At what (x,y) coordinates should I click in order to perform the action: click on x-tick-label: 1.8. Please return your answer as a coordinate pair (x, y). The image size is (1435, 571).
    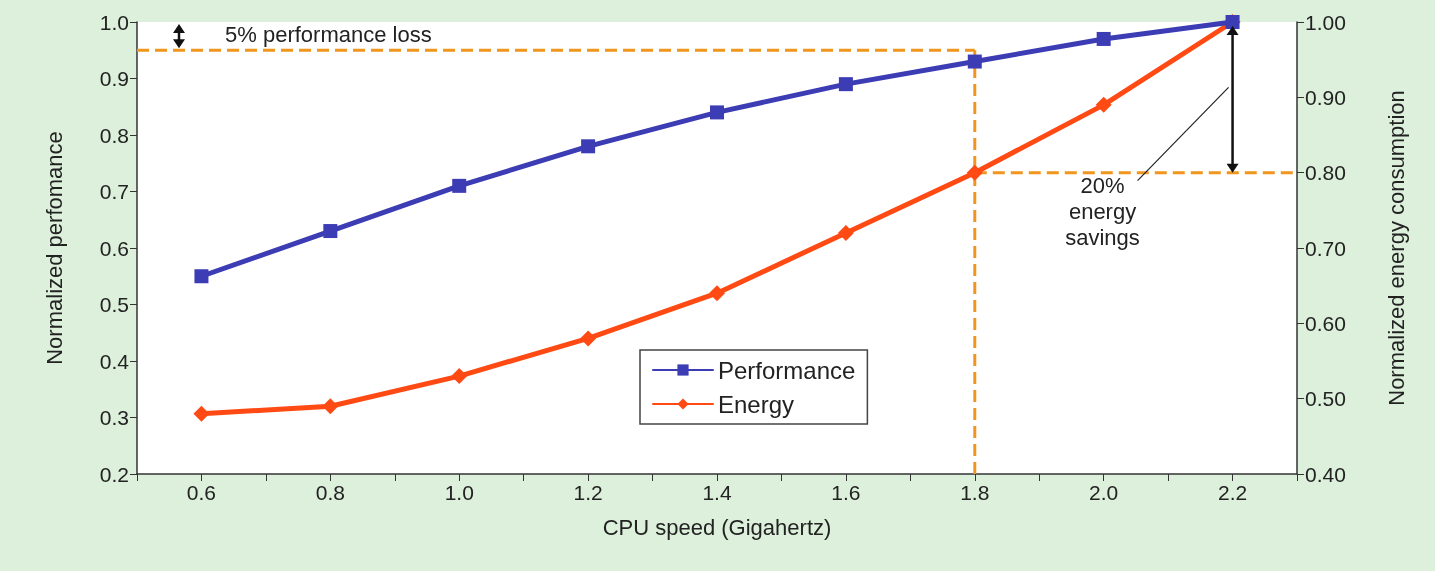
    Looking at the image, I should click on (975, 492).